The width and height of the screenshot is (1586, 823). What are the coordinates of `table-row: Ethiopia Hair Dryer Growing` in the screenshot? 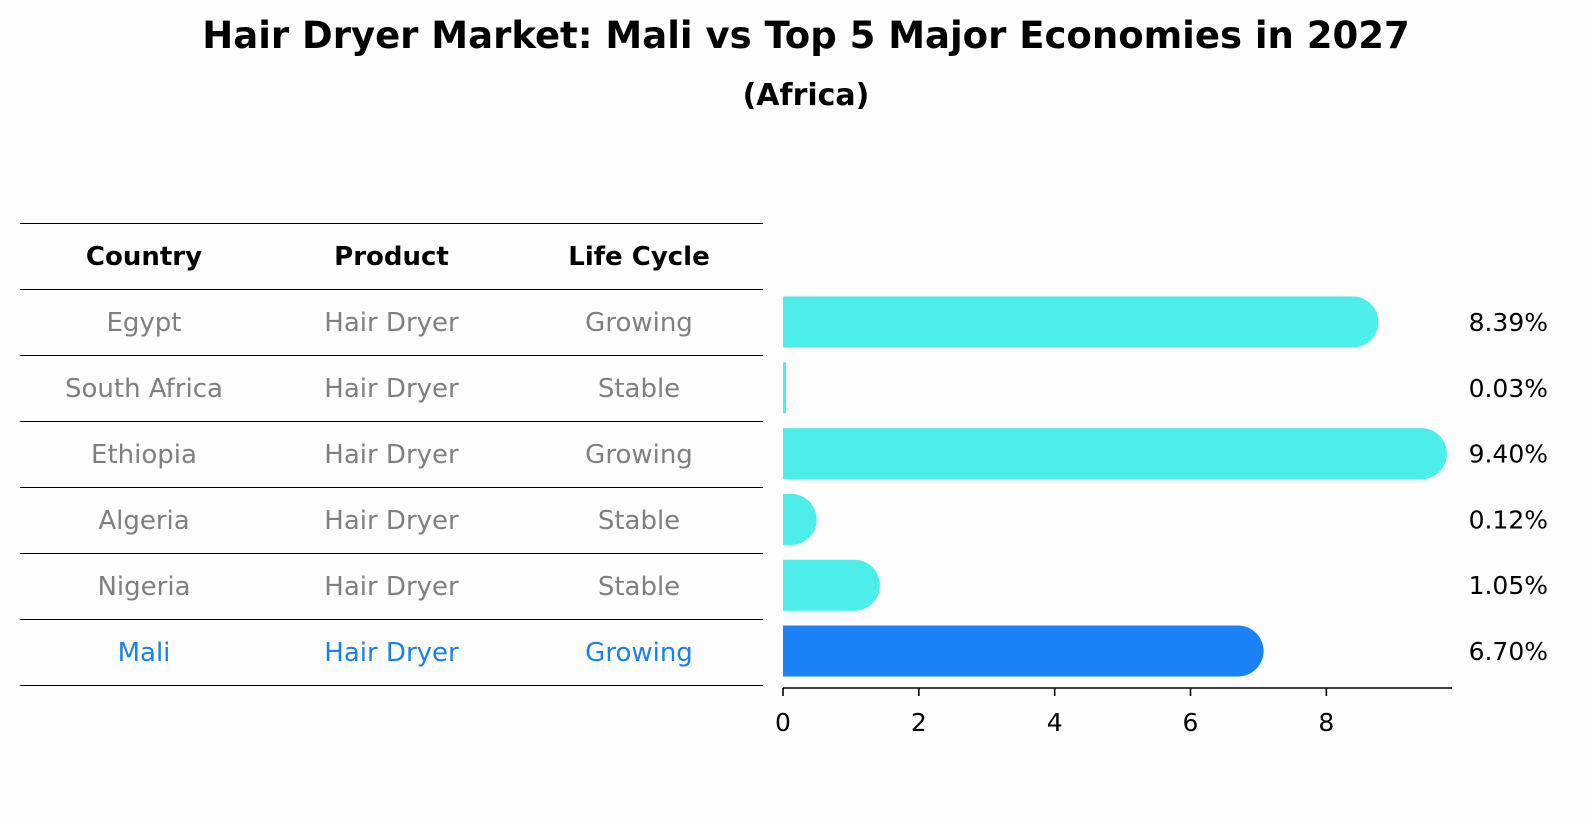 It's located at (391, 454).